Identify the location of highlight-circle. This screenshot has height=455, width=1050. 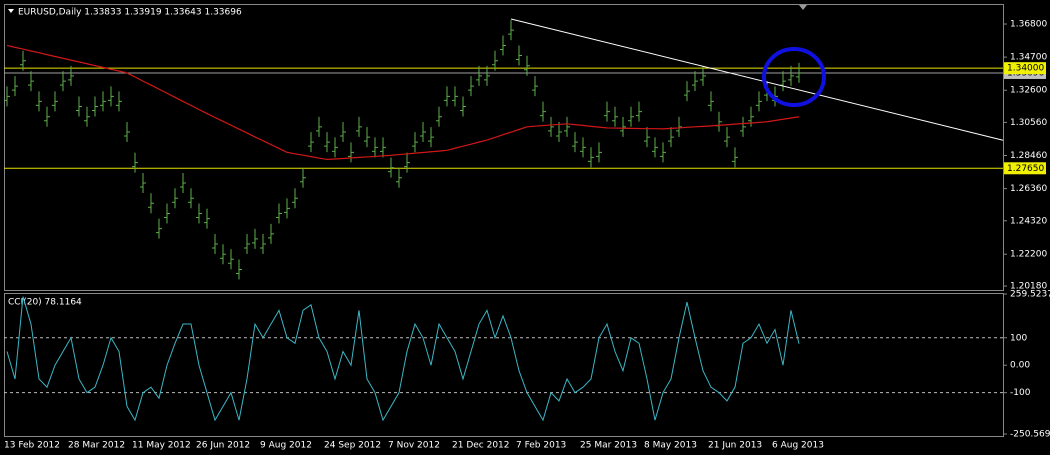
(794, 77).